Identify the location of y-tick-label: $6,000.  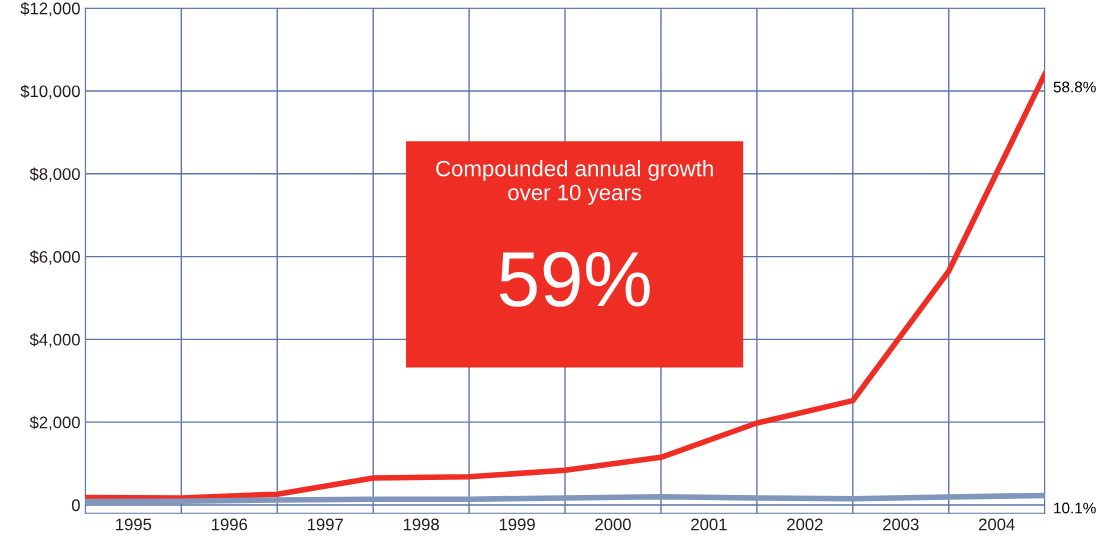
(54, 257).